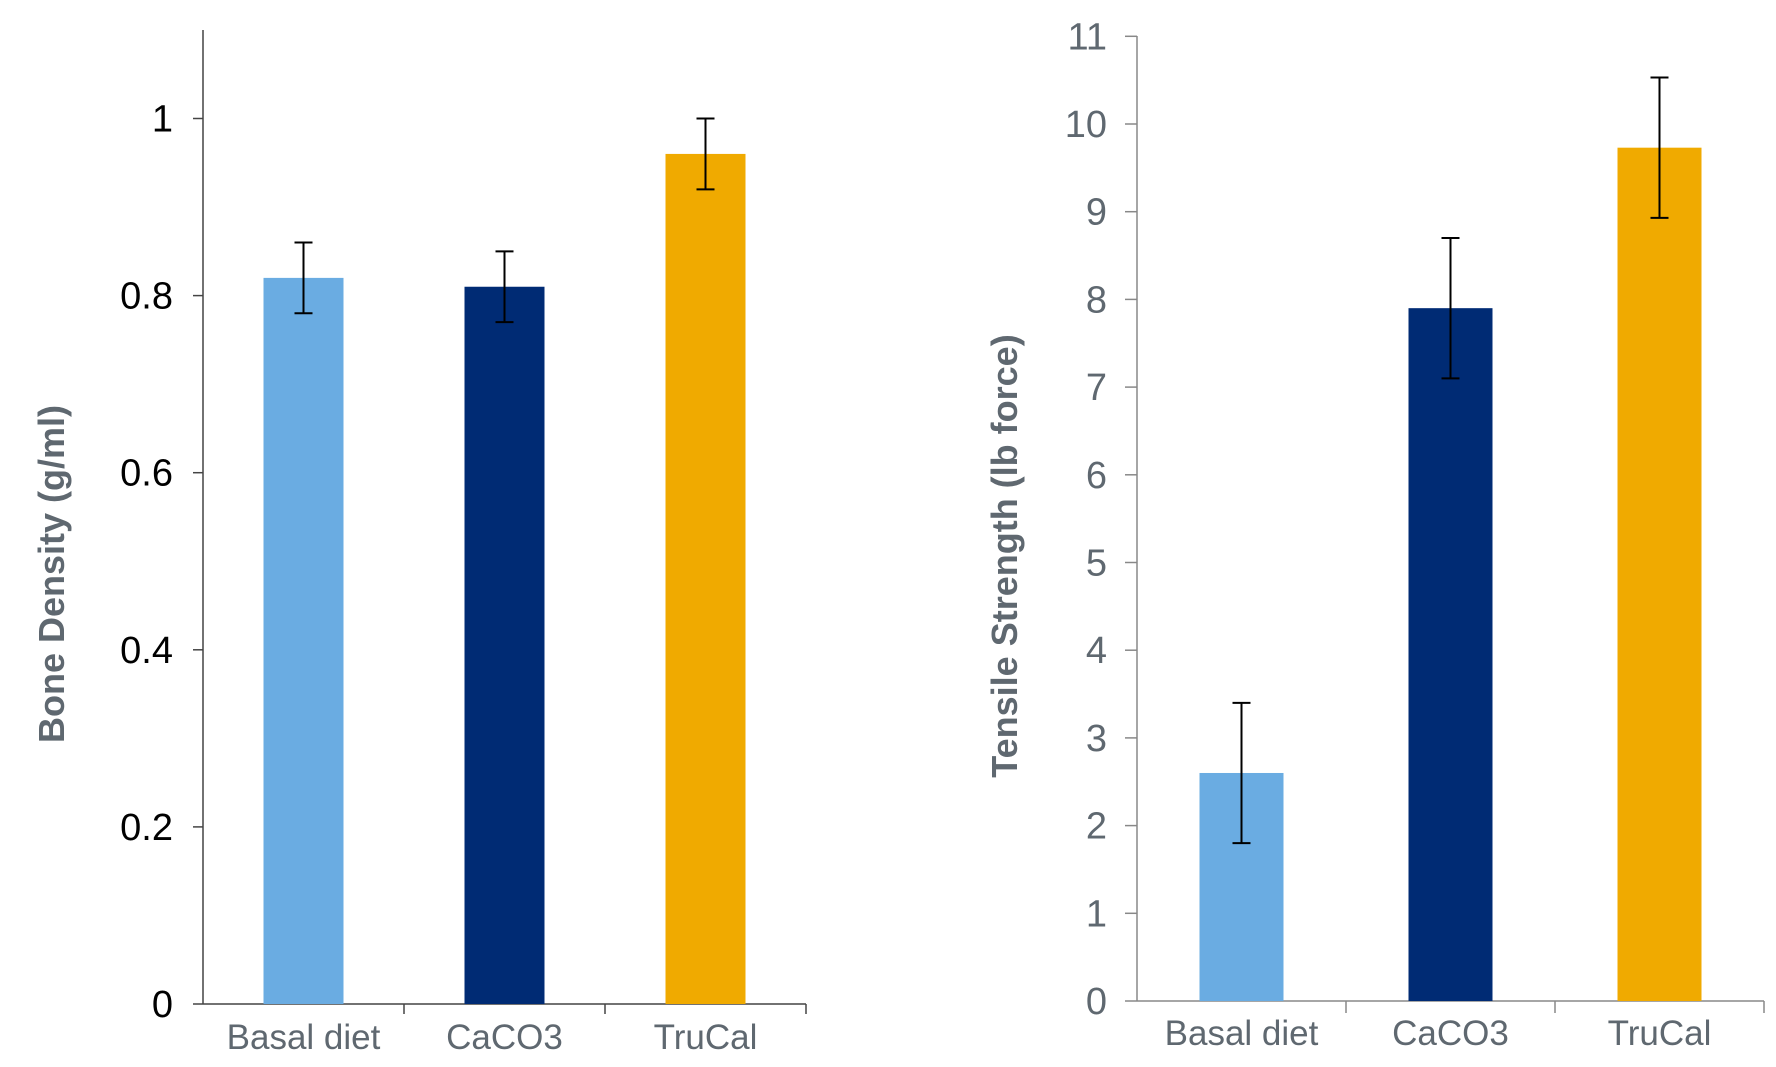 The image size is (1776, 1067). What do you see at coordinates (1096, 564) in the screenshot?
I see `chart-2-ytick-label: 5` at bounding box center [1096, 564].